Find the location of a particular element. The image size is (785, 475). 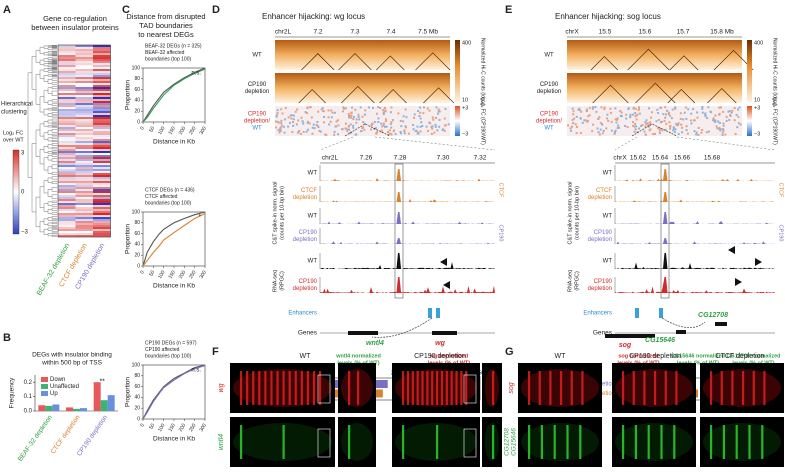

panel-letter: G is located at coordinates (509, 352).